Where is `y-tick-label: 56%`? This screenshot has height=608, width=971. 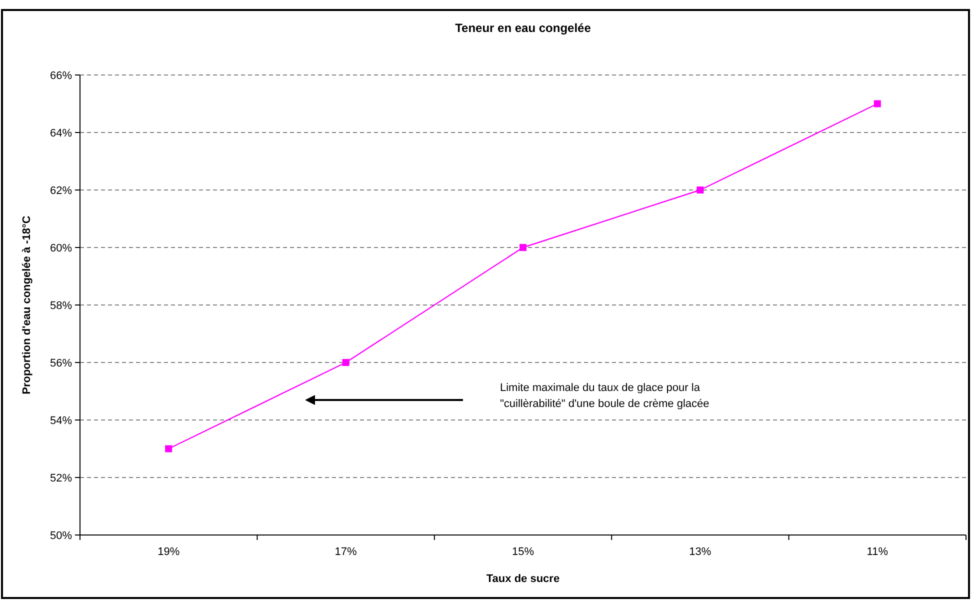 y-tick-label: 56% is located at coordinates (61, 363).